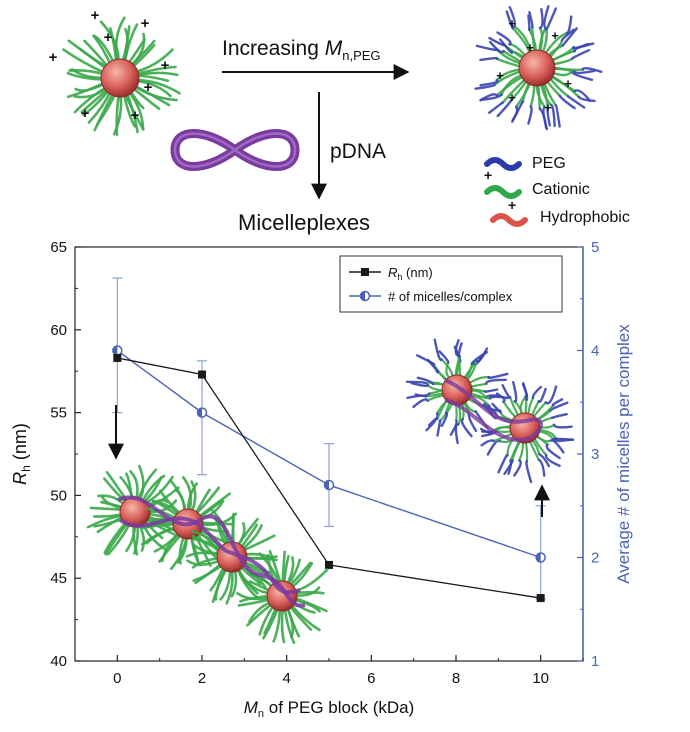  I want to click on x-tick-label: 4, so click(286, 678).